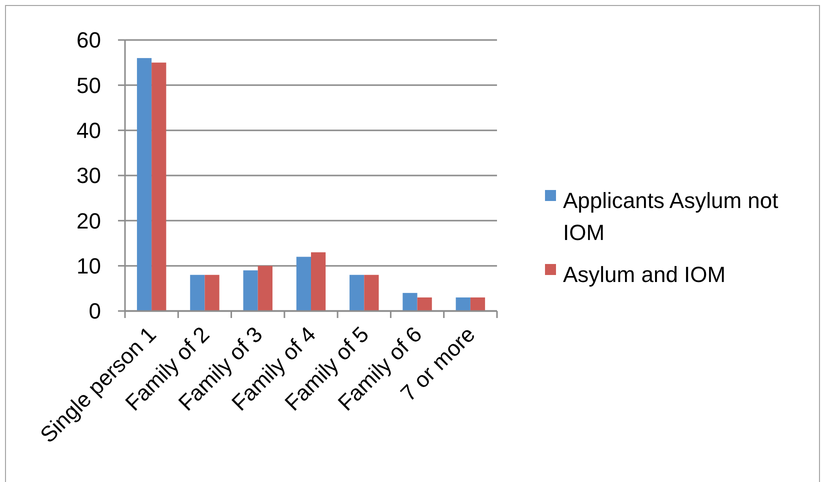 The image size is (826, 482). I want to click on y-tick-label: 20, so click(88, 221).